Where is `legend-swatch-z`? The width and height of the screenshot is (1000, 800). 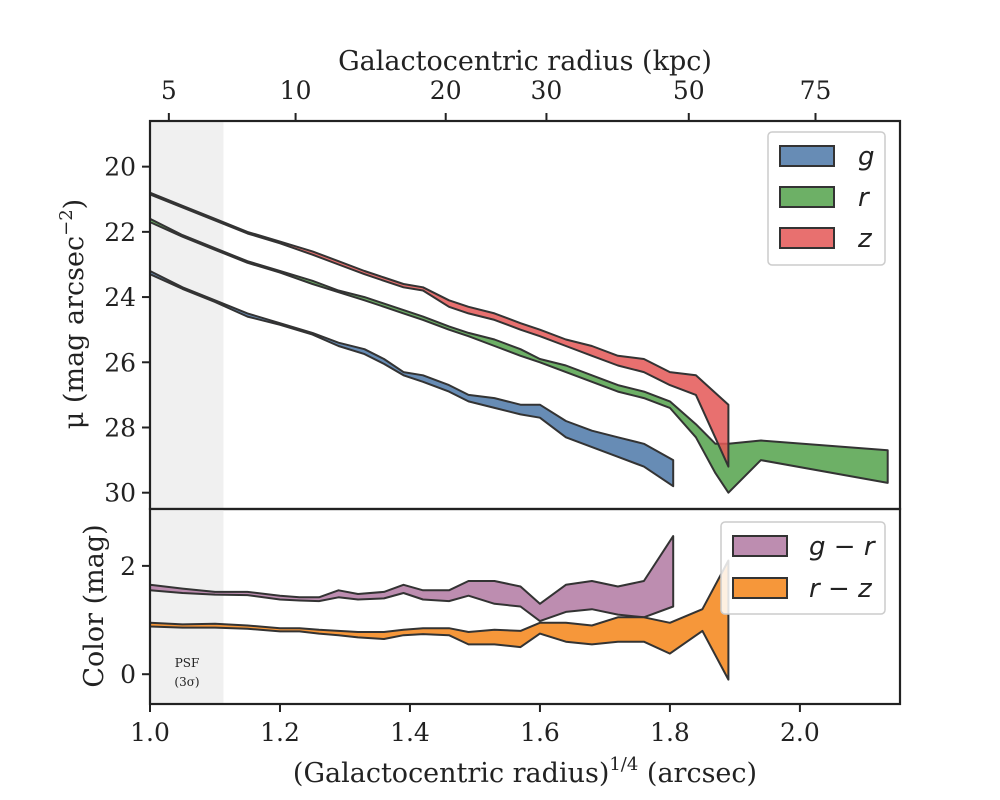 legend-swatch-z is located at coordinates (807, 238).